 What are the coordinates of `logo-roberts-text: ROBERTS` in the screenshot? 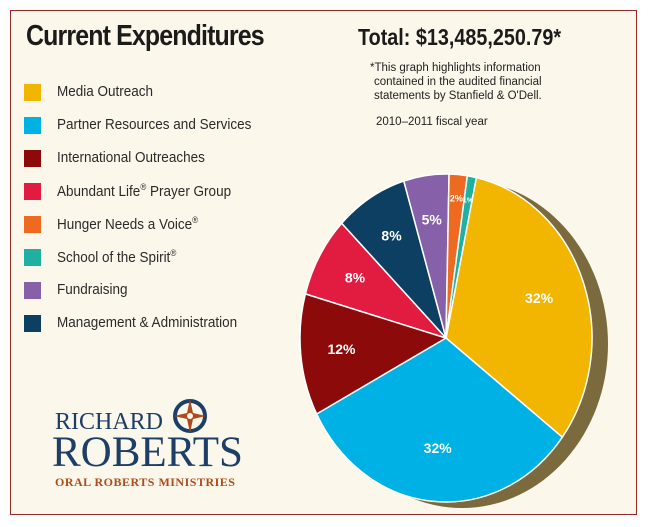 It's located at (147, 452).